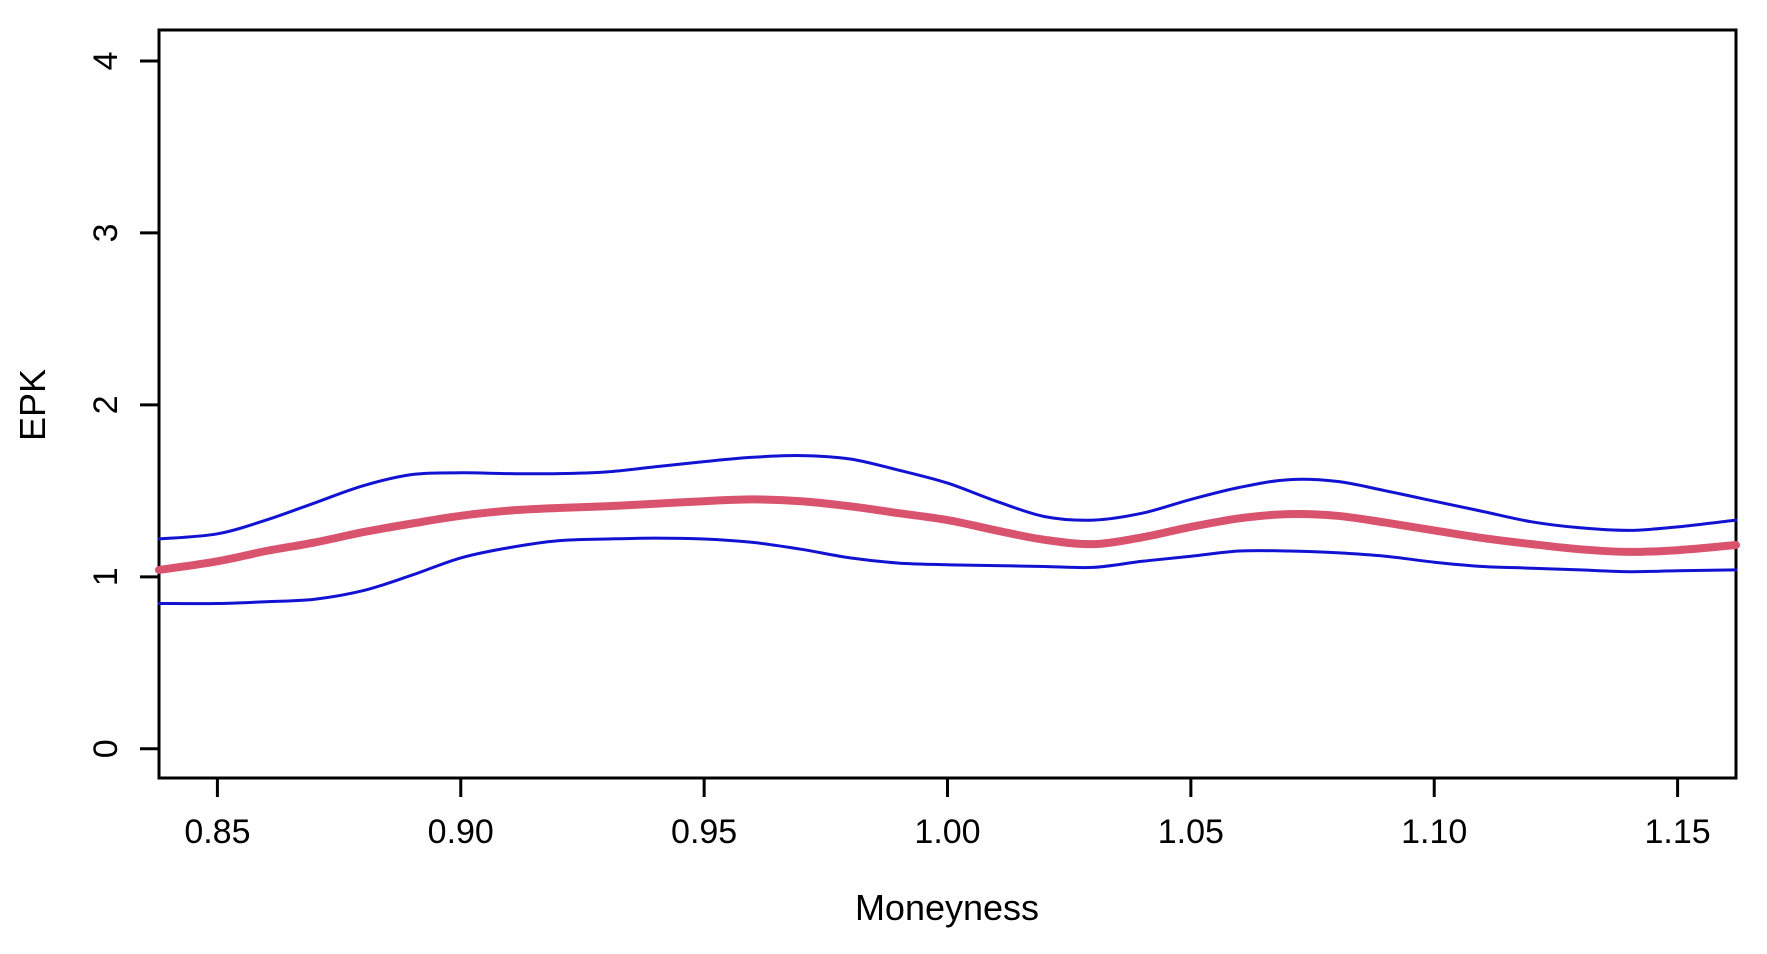  What do you see at coordinates (106, 576) in the screenshot?
I see `y-tick-label: 1` at bounding box center [106, 576].